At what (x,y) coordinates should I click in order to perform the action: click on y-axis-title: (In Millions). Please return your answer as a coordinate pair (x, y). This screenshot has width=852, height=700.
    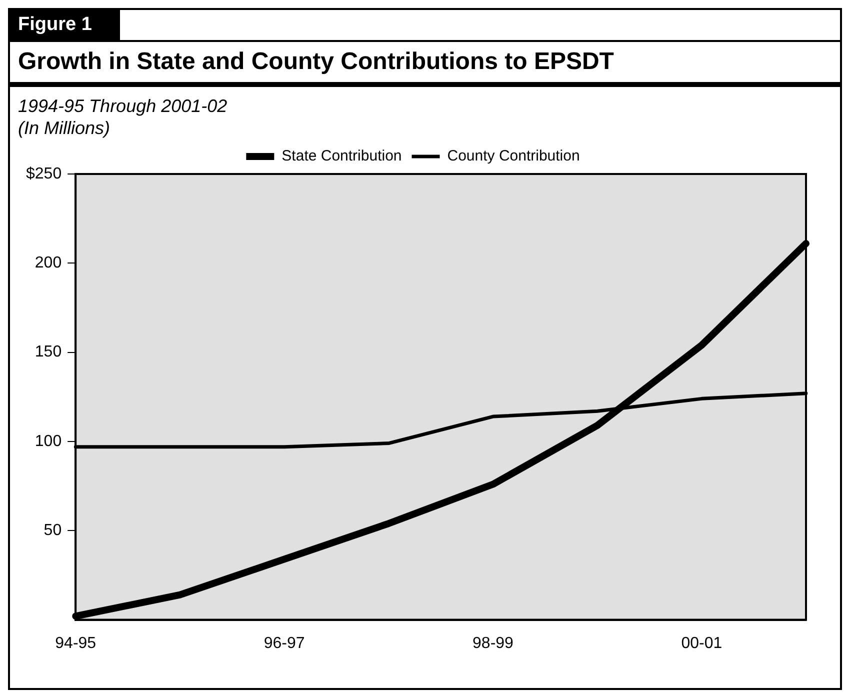
    Looking at the image, I should click on (65, 128).